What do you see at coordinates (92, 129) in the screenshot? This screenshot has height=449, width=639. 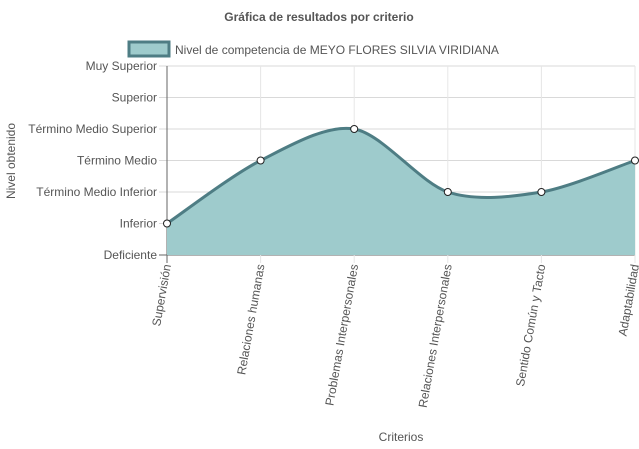 I see `y-tick-label: Término Medio Superior` at bounding box center [92, 129].